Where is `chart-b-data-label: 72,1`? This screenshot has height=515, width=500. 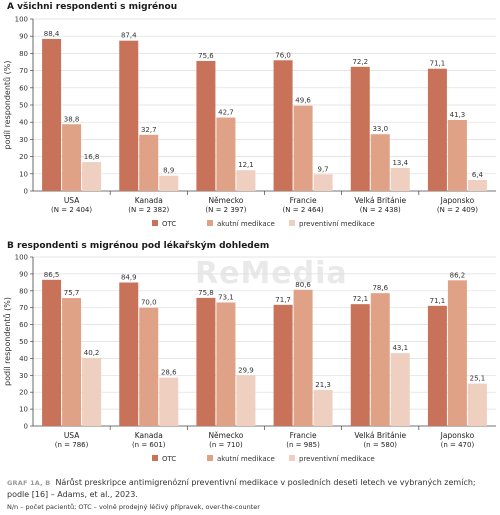
chart-b-data-label: 72,1 is located at coordinates (360, 299).